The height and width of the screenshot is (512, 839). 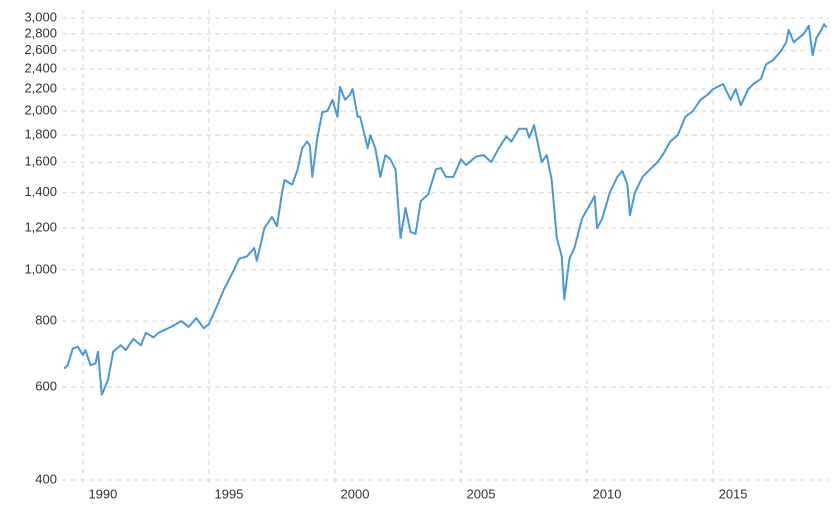 I want to click on x-tick-label: 2005, so click(x=481, y=493).